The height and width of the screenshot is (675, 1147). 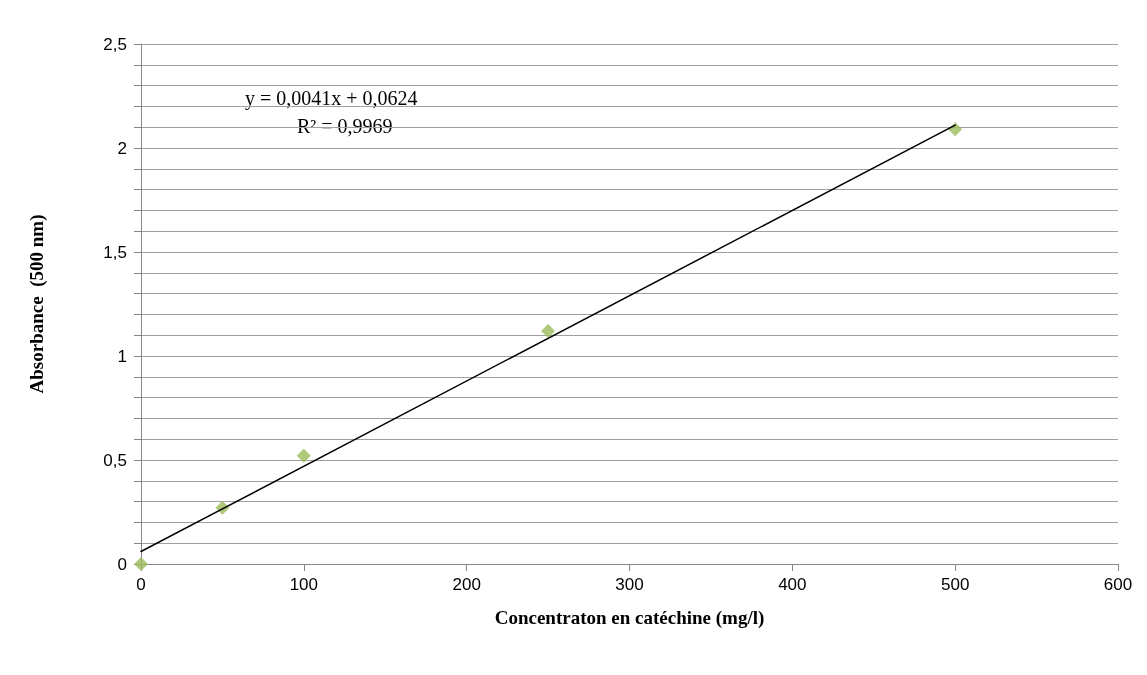 What do you see at coordinates (115, 460) in the screenshot?
I see `y-tick-label: 0,5` at bounding box center [115, 460].